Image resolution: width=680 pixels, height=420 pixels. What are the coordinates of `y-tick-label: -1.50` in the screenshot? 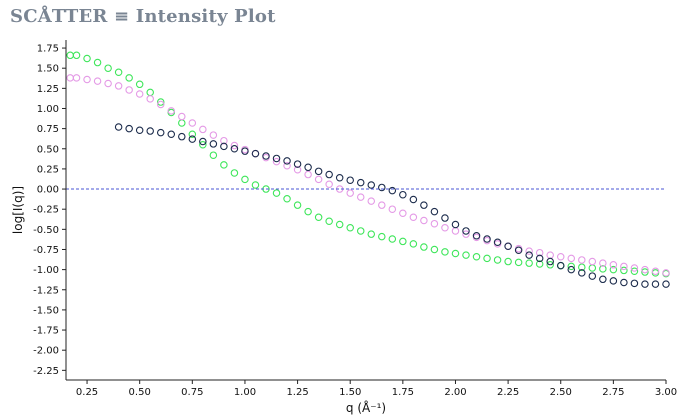 It's located at (46, 310).